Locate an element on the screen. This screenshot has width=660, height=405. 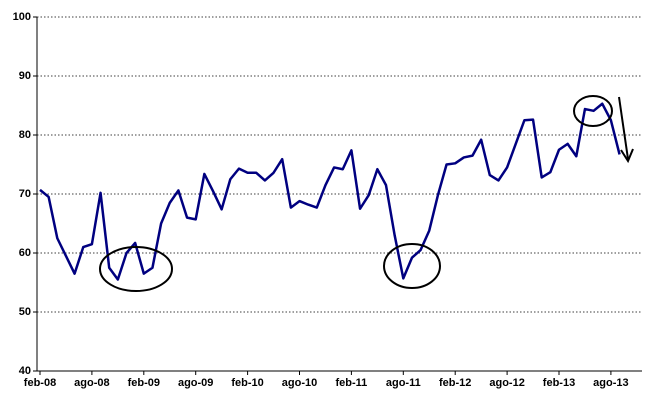
x-tick-label: feb-11 is located at coordinates (352, 383).